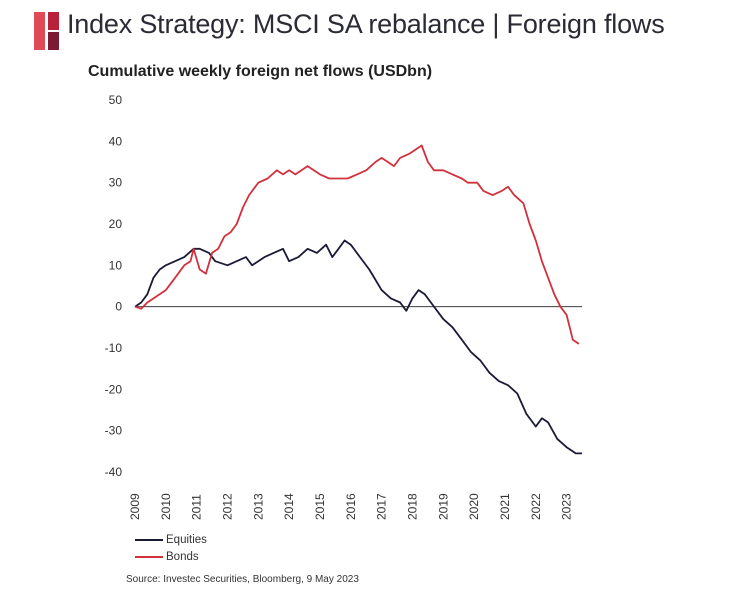 The width and height of the screenshot is (749, 599). Describe the element at coordinates (166, 506) in the screenshot. I see `x-tick-label: 2010` at that location.